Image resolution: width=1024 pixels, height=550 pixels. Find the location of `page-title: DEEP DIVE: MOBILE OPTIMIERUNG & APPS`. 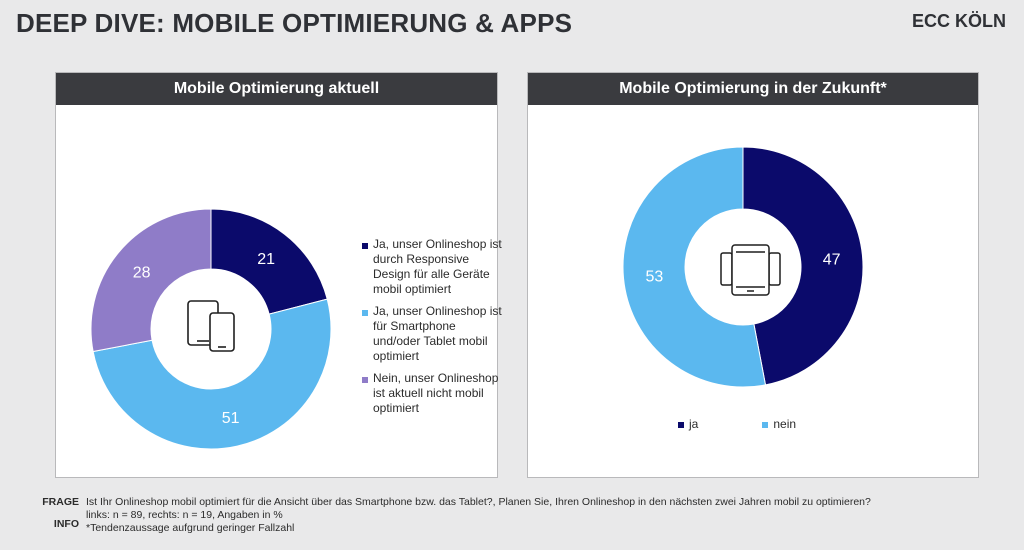

page-title: DEEP DIVE: MOBILE OPTIMIERUNG & APPS is located at coordinates (294, 23).